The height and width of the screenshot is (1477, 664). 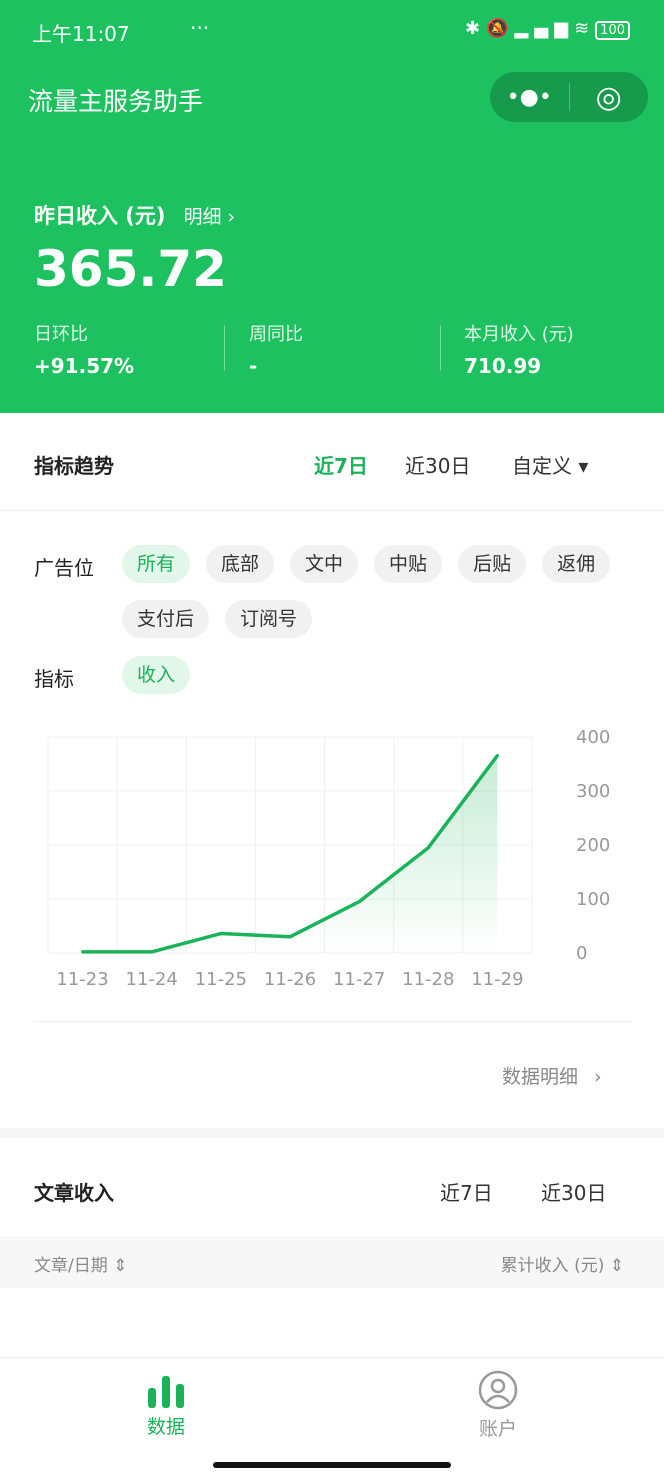 What do you see at coordinates (476, 28) in the screenshot?
I see `bluetooth-icon: ✱` at bounding box center [476, 28].